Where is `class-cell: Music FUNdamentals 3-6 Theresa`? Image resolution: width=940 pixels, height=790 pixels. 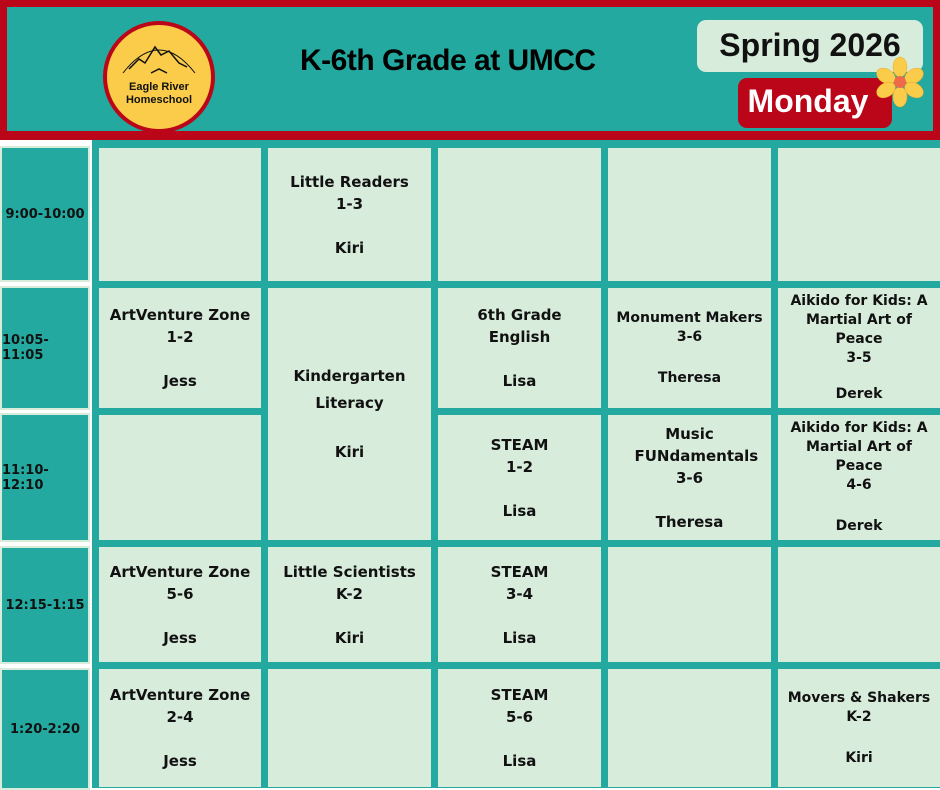
class-cell: Music FUNdamentals 3-6 Theresa is located at coordinates (689, 477).